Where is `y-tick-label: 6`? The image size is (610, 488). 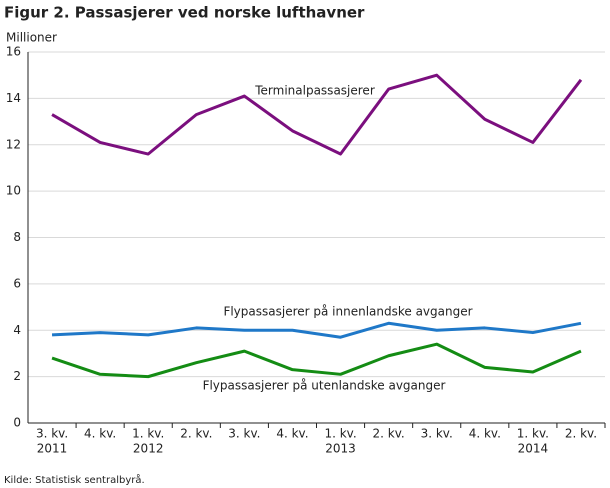
y-tick-label: 6 is located at coordinates (17, 283).